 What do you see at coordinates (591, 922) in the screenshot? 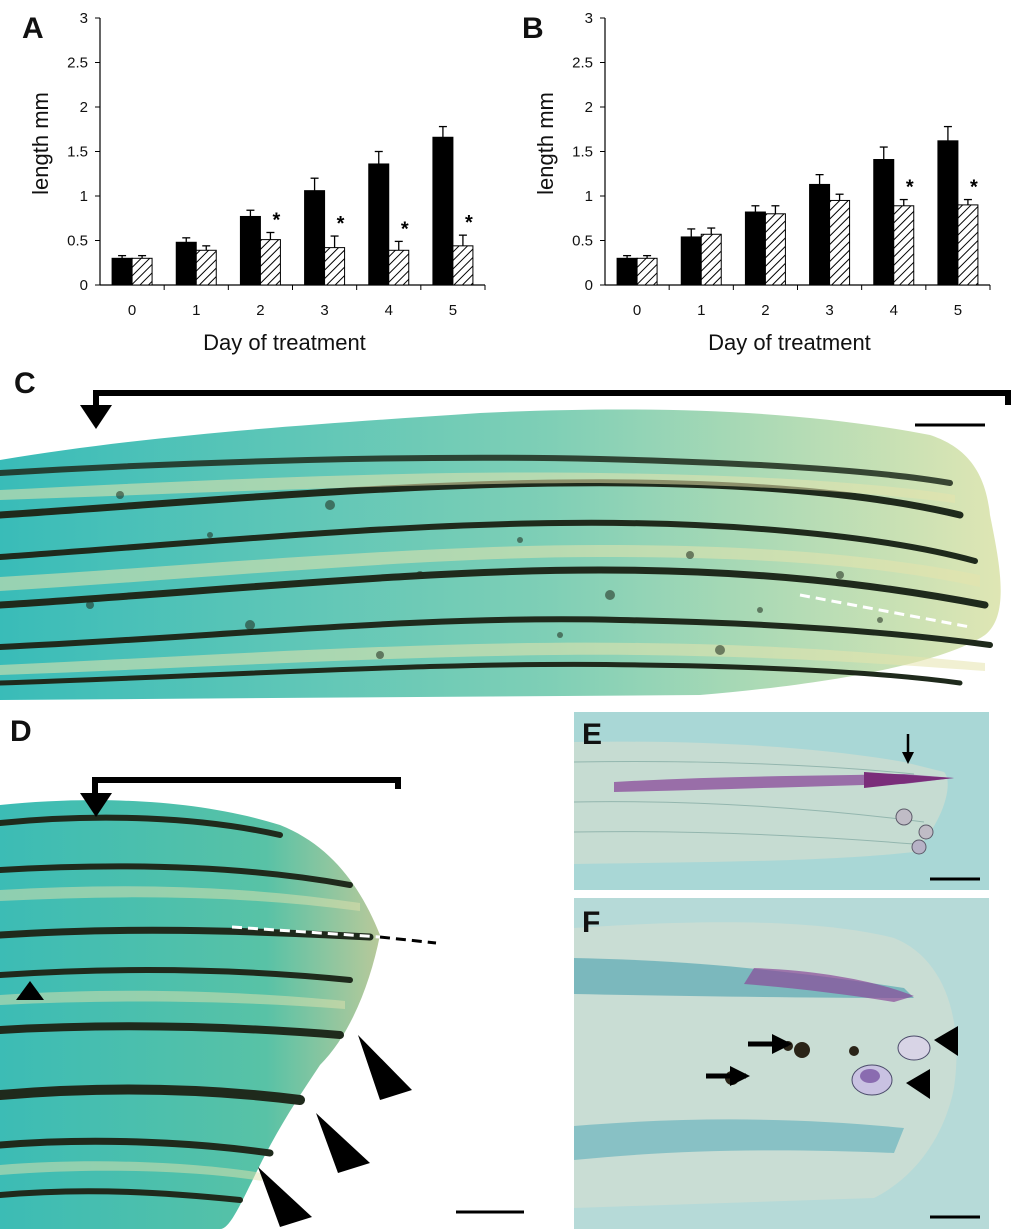
I see `panel-label-f: F` at bounding box center [591, 922].